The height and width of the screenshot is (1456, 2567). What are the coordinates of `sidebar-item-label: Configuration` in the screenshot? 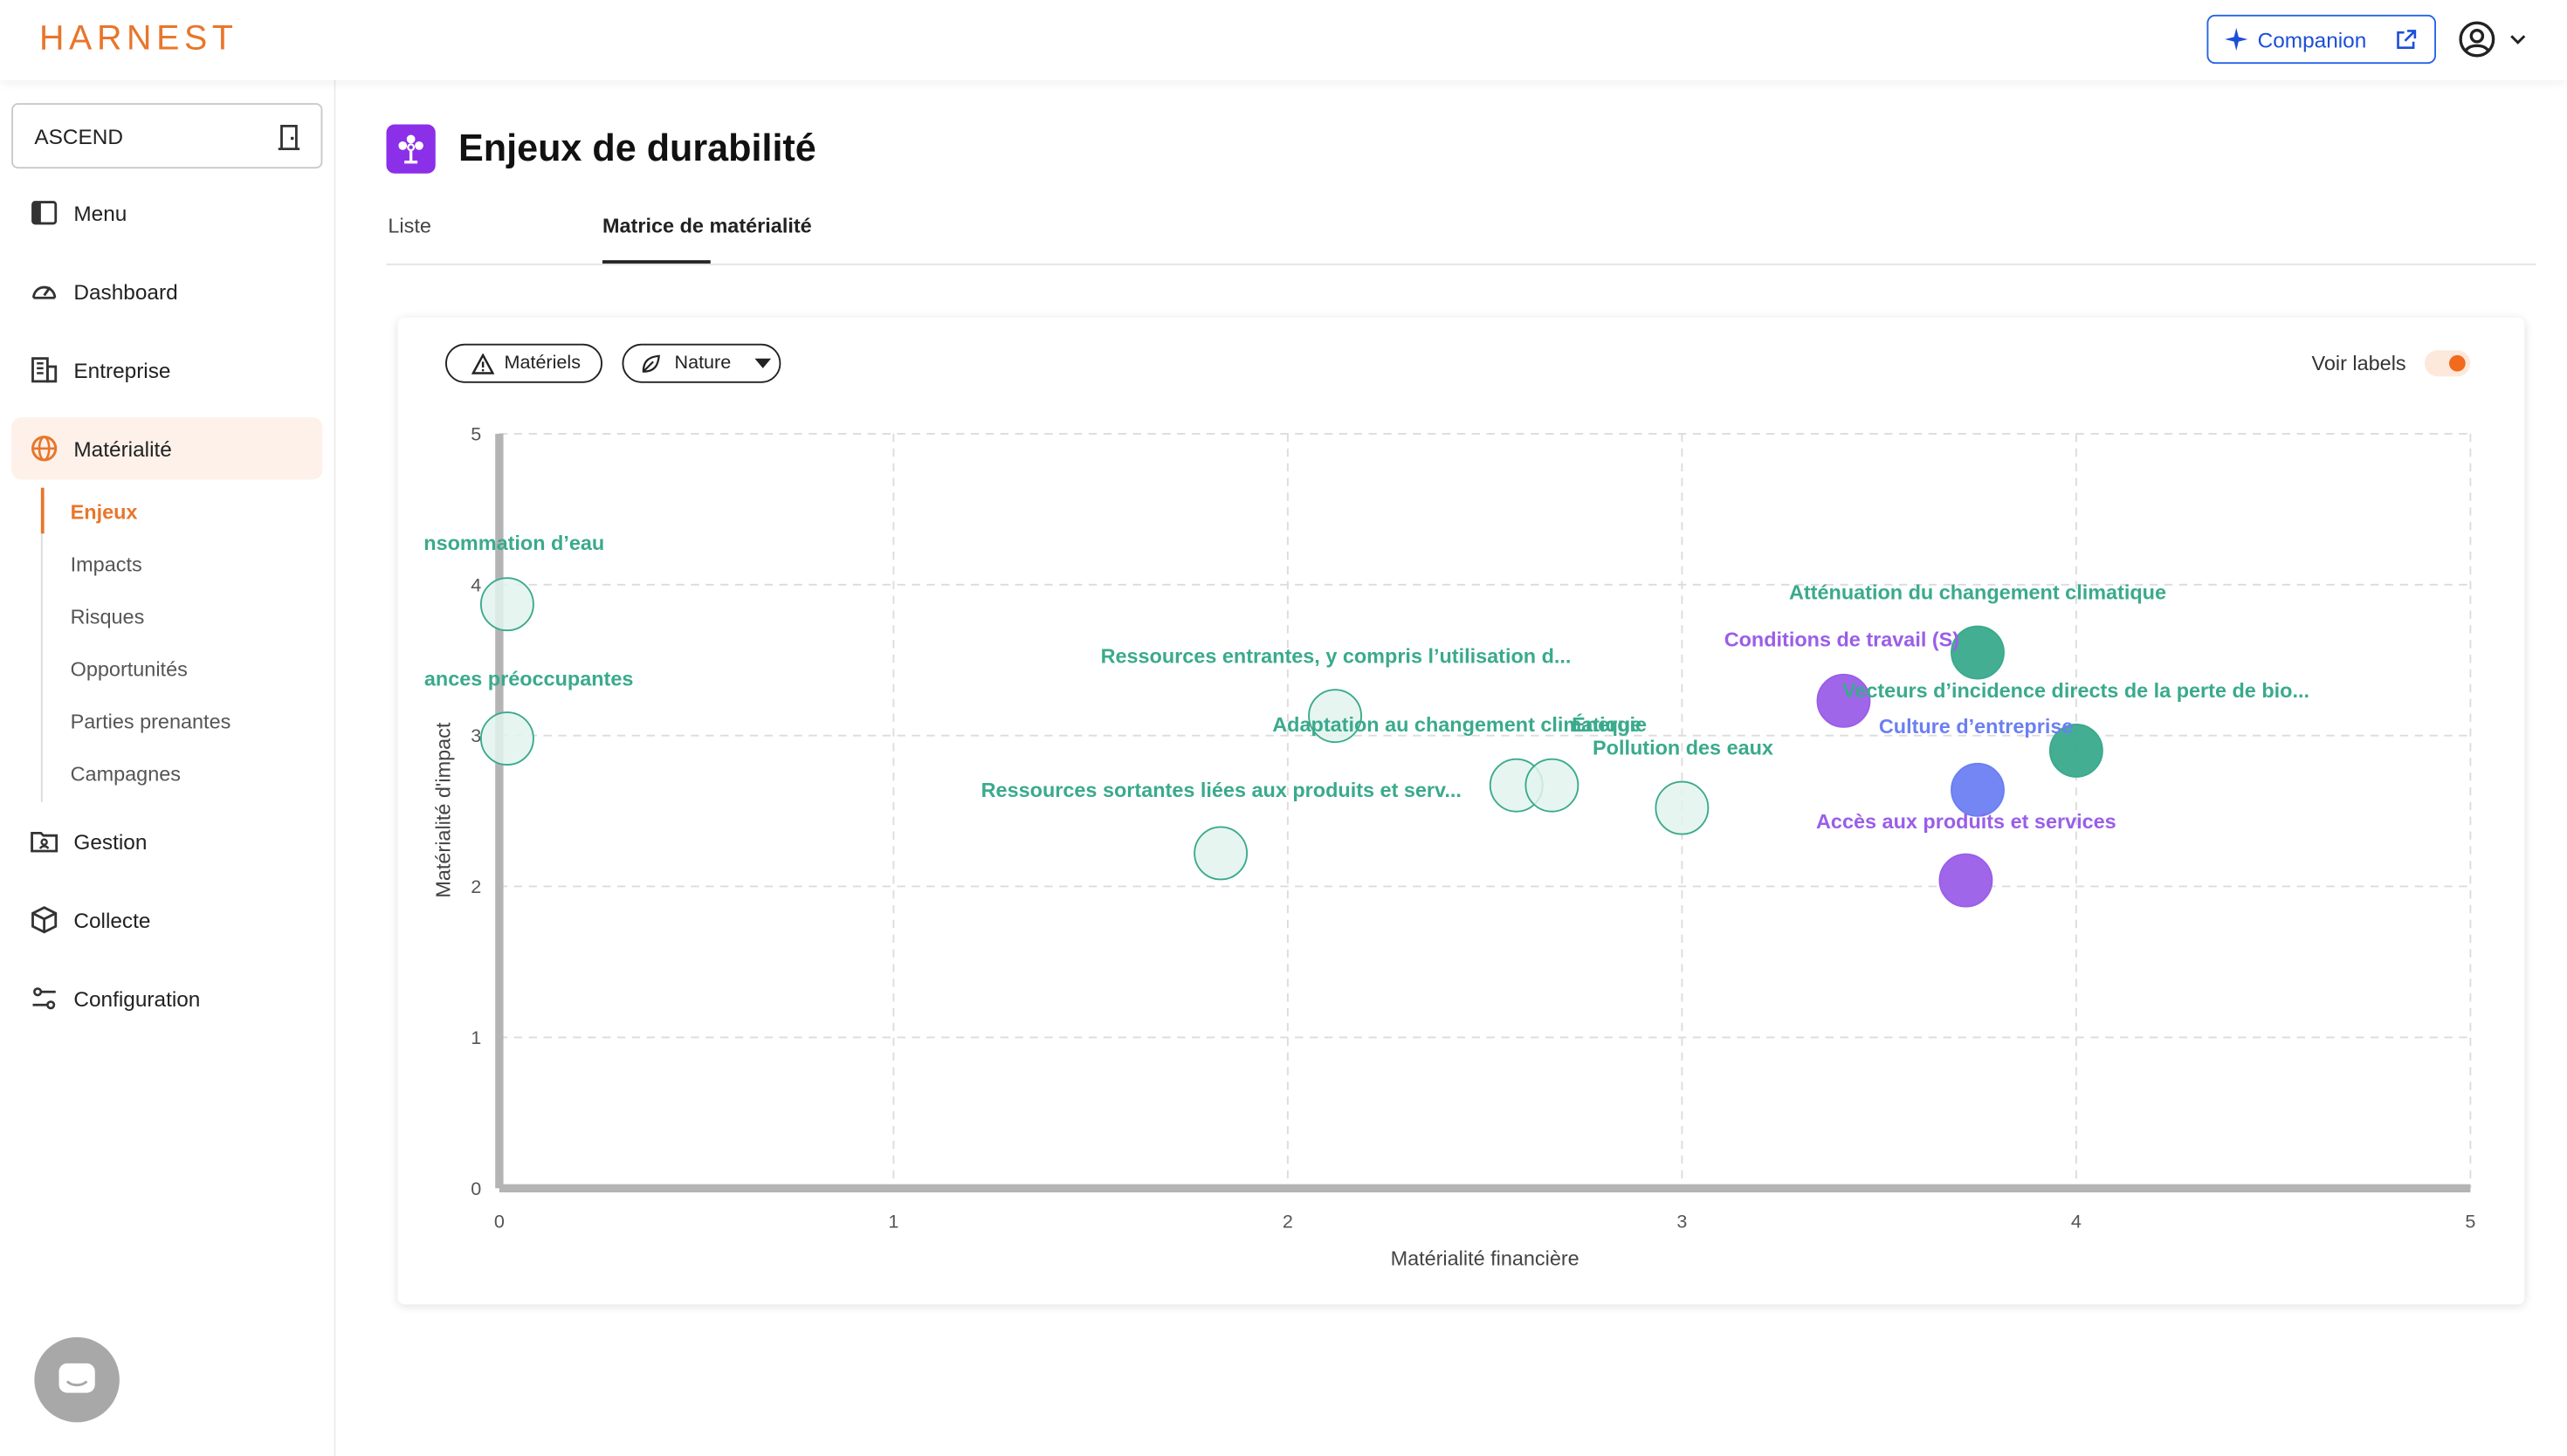 It's located at (137, 998).